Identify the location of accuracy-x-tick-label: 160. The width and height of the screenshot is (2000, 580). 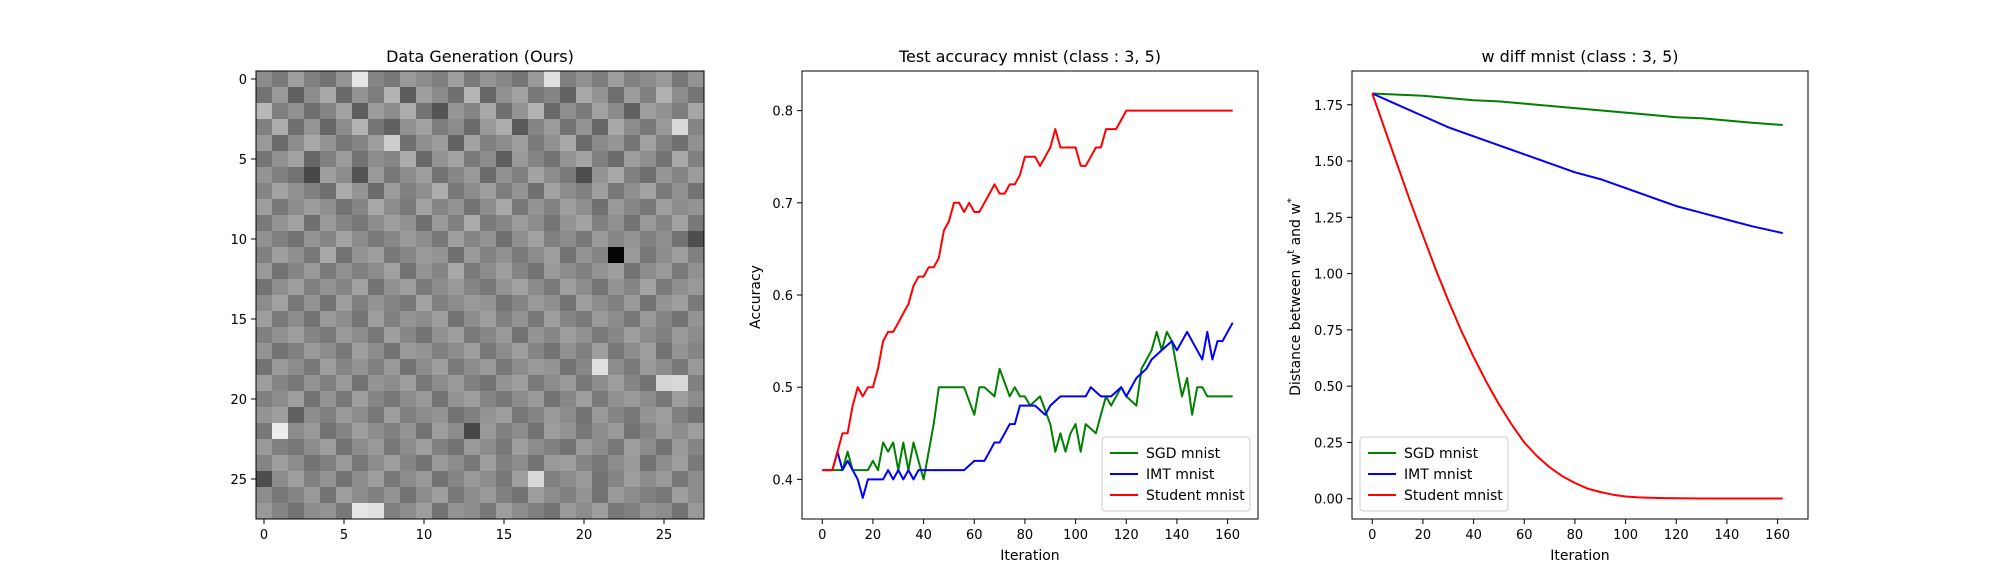
(1227, 535).